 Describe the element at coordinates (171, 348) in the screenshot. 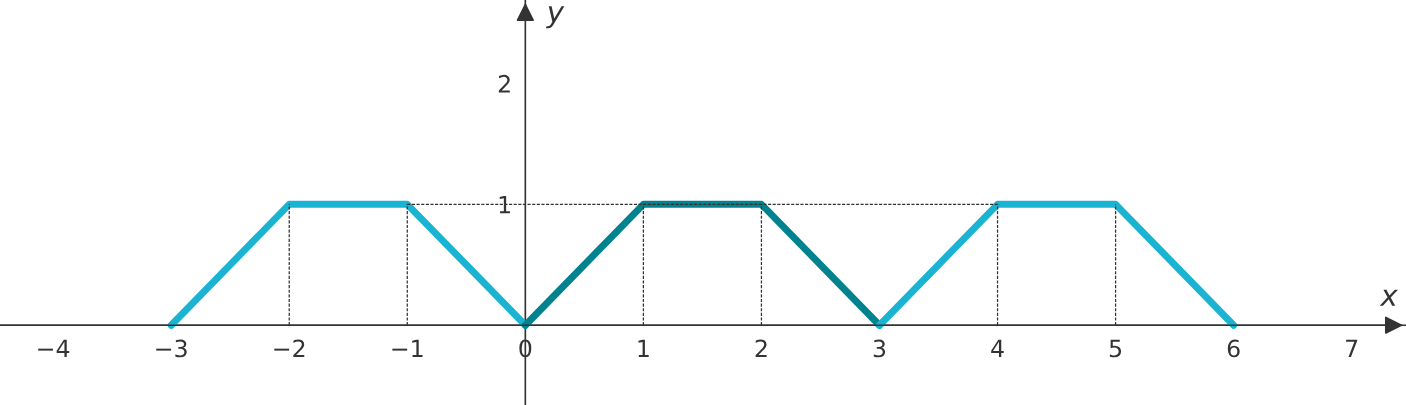

I see `x-tick-label: −3` at that location.